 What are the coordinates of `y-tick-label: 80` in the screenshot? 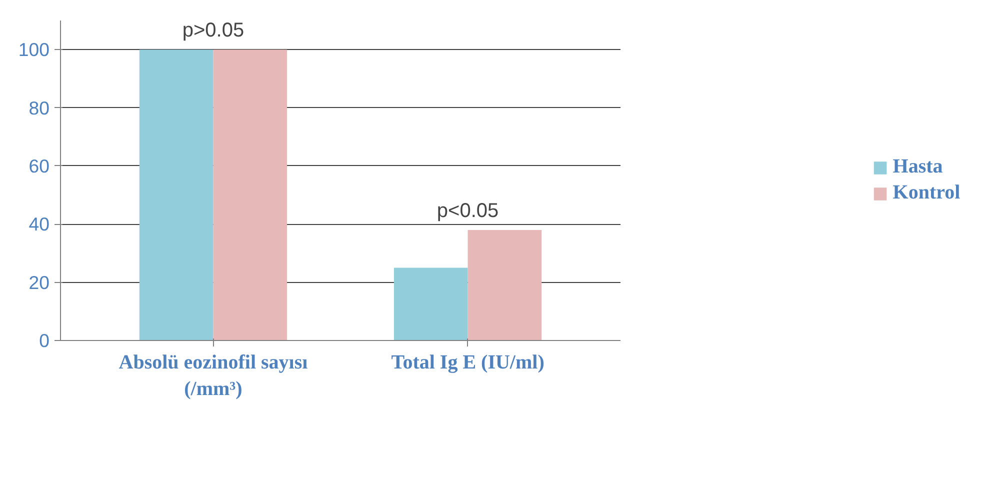 It's located at (39, 107).